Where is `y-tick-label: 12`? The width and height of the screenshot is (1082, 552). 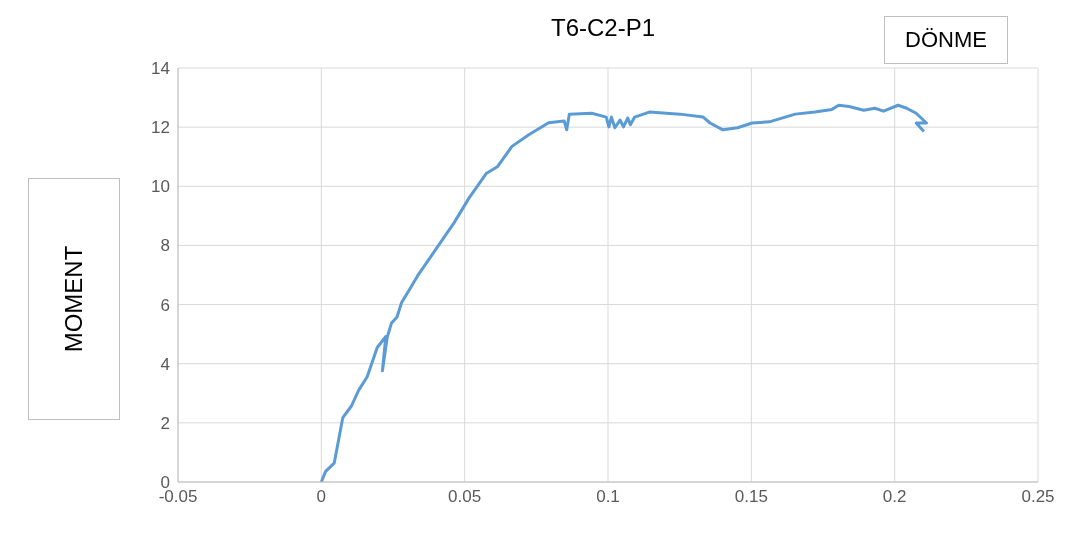 y-tick-label: 12 is located at coordinates (160, 128).